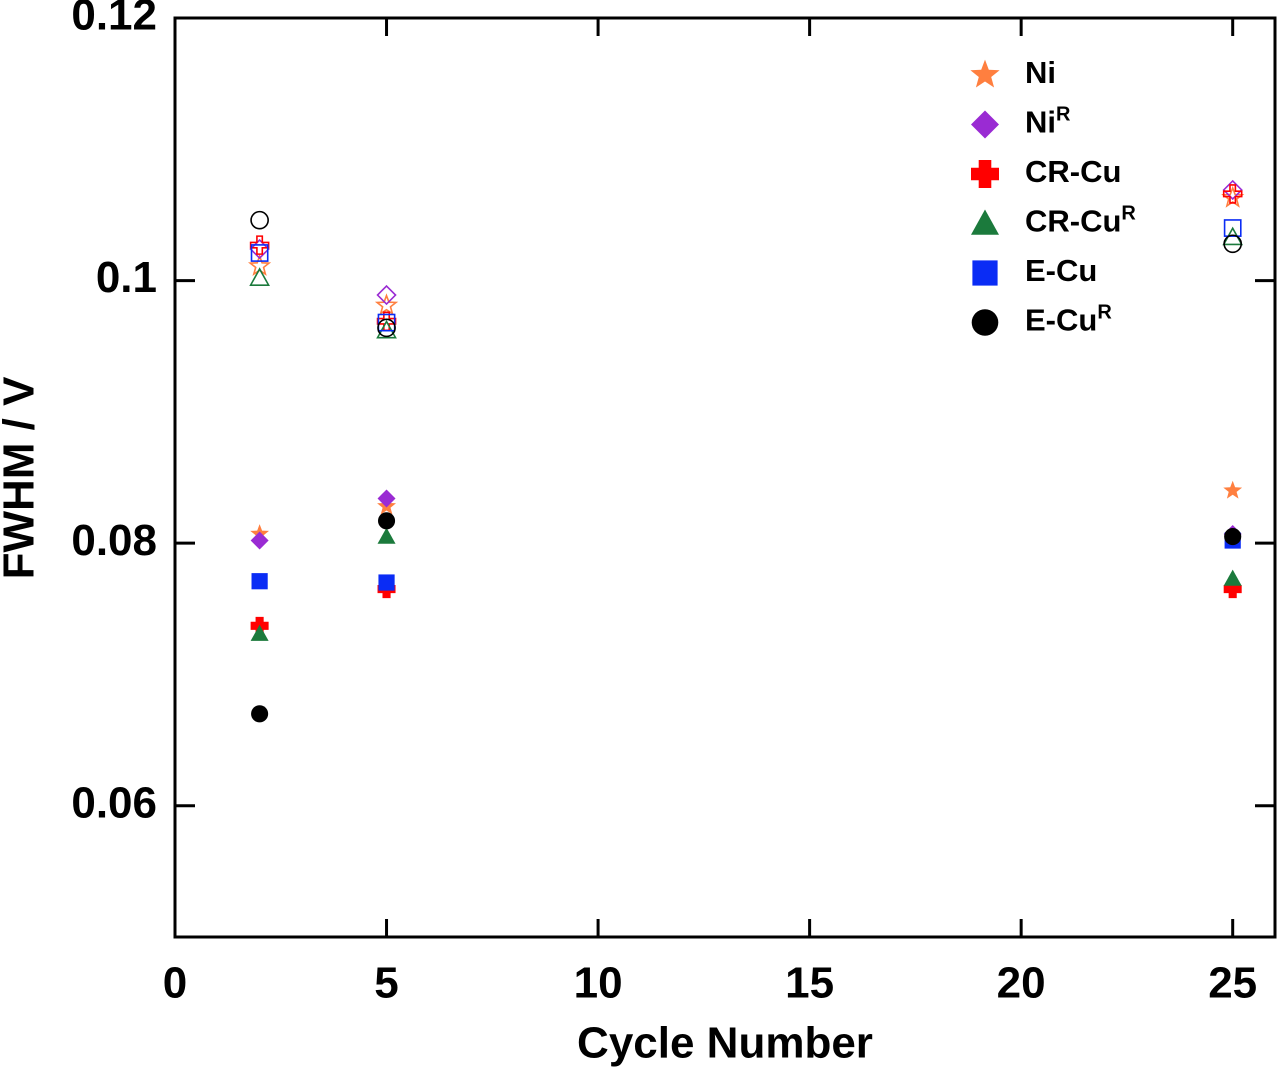 This screenshot has height=1072, width=1280. Describe the element at coordinates (809, 983) in the screenshot. I see `x-tick-label: 15` at that location.